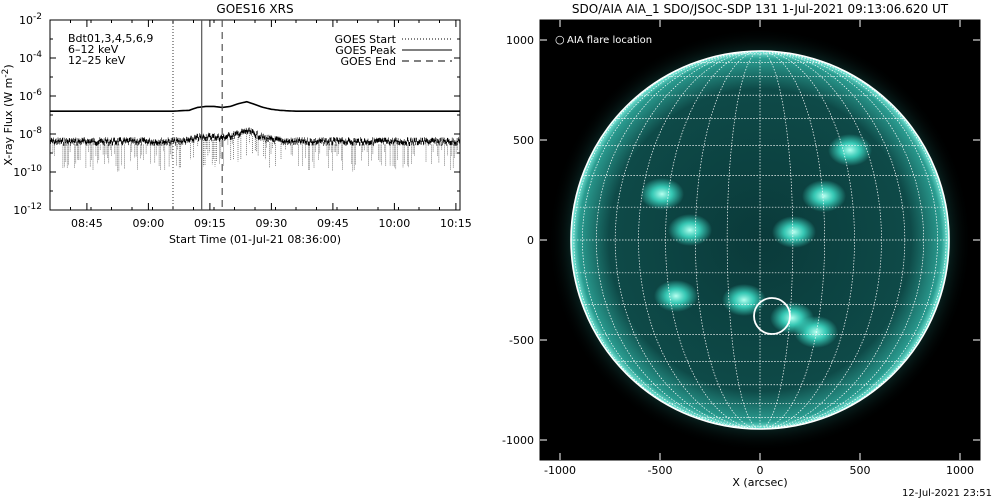 This screenshot has height=500, width=1000. Describe the element at coordinates (210, 223) in the screenshot. I see `goes-x-tick-label: 09:15` at that location.